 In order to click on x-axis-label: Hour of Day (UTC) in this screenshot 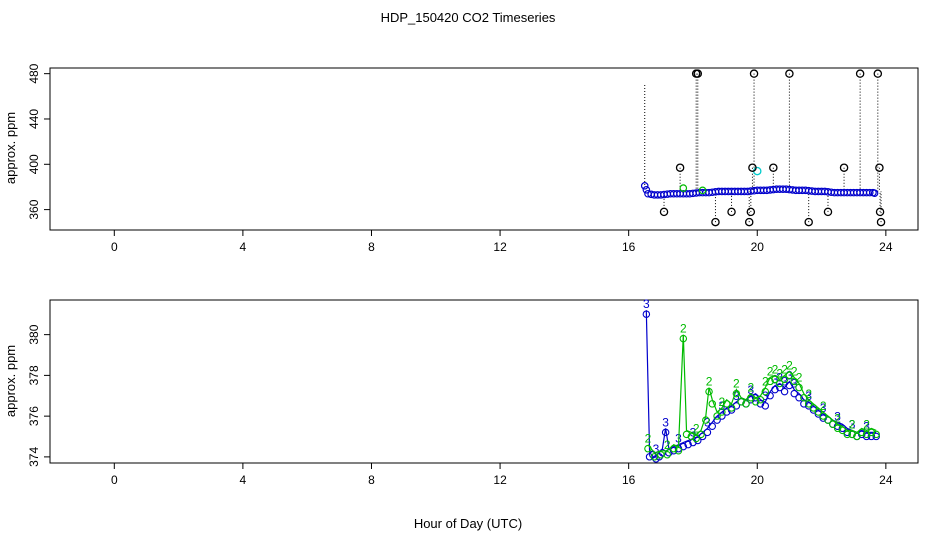, I will do `click(468, 523)`.